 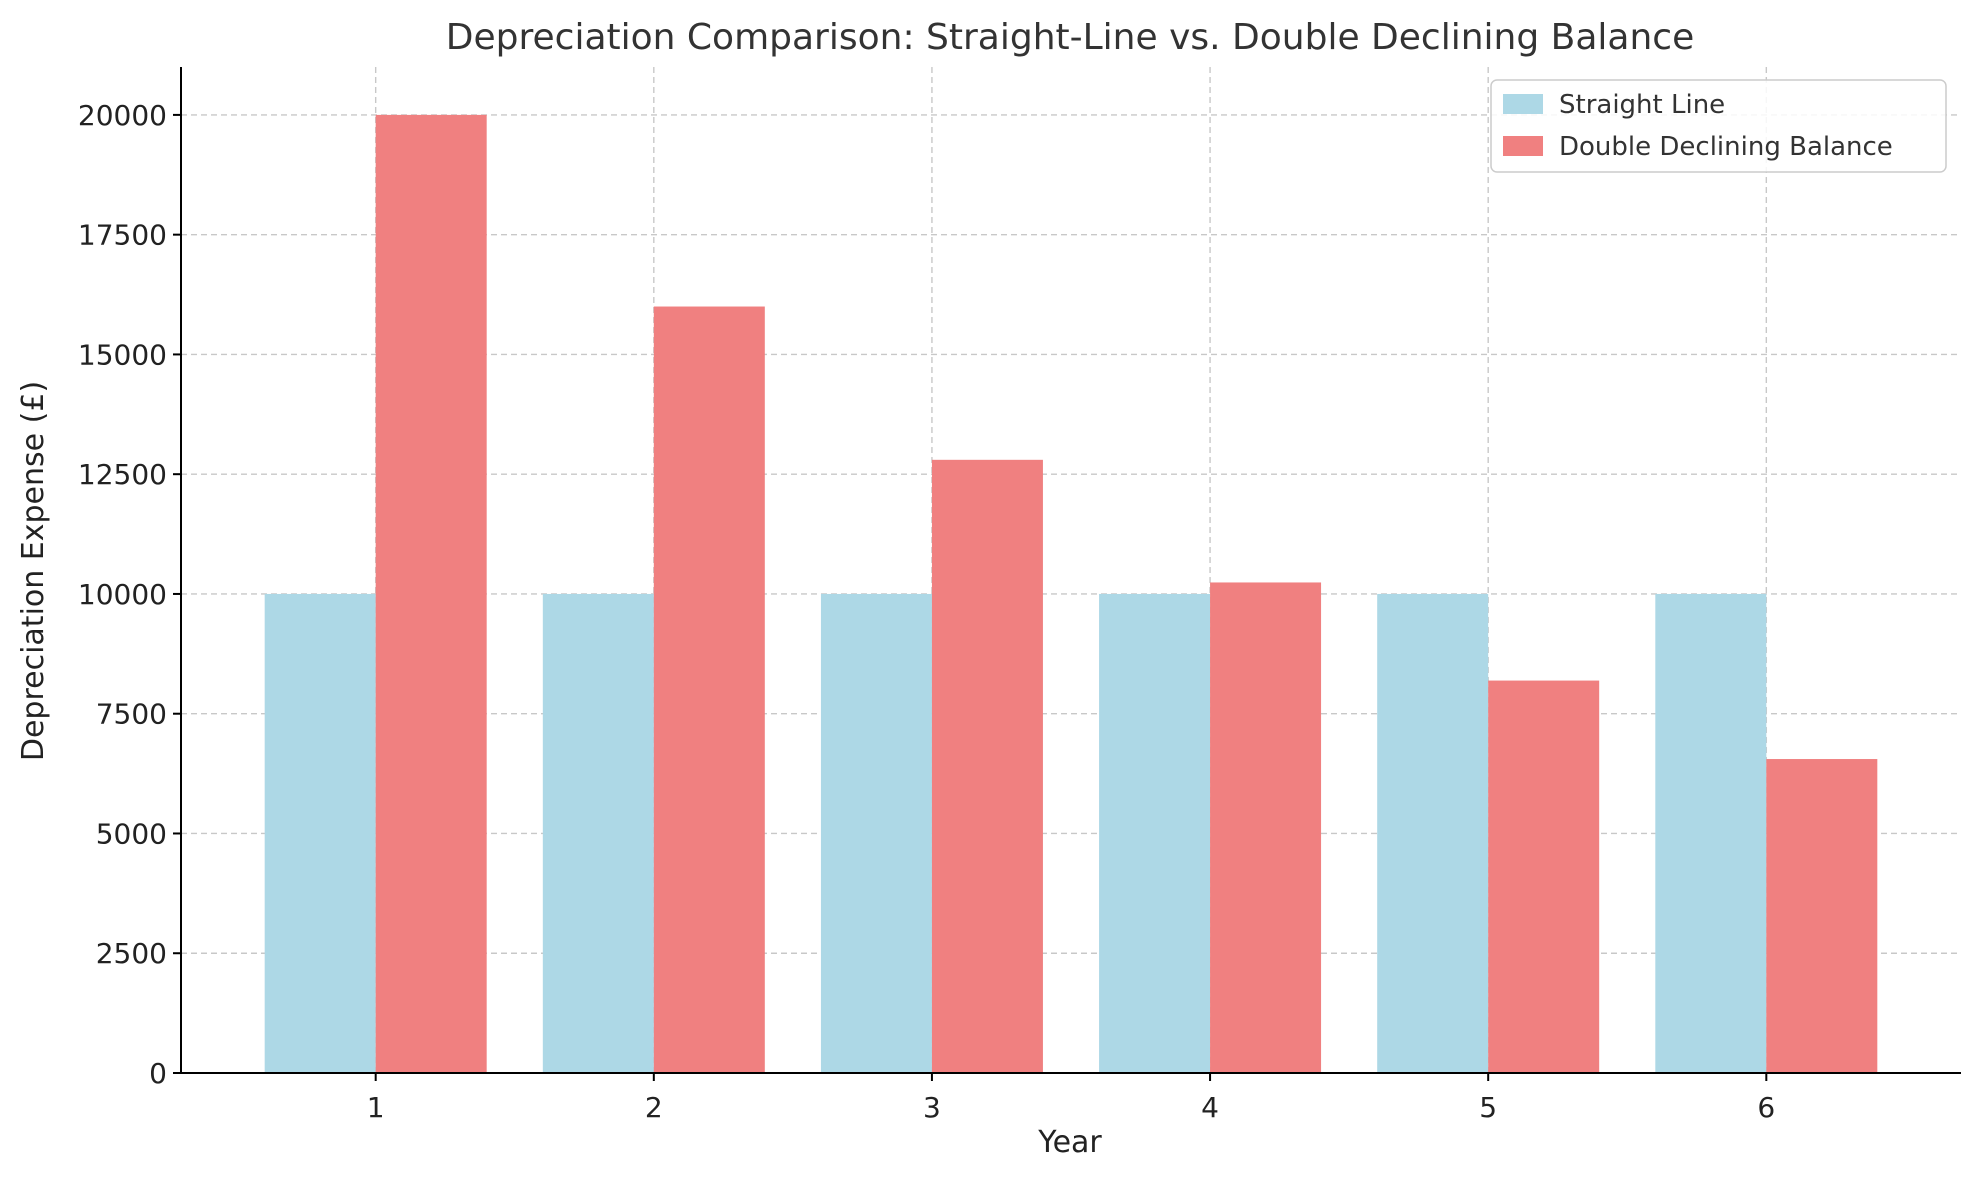 I want to click on legend-label: Double Declining Balance, so click(x=1726, y=147).